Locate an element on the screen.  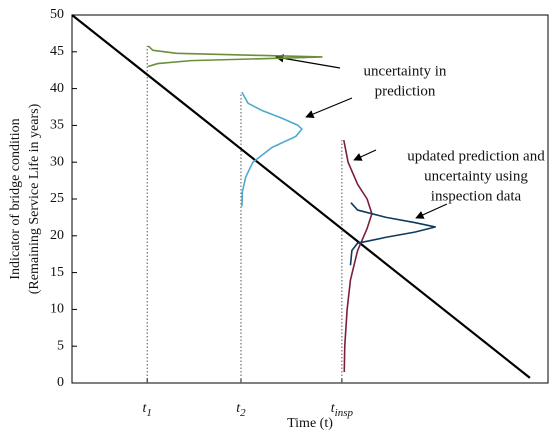
y-tick-label: 15 is located at coordinates (57, 272).